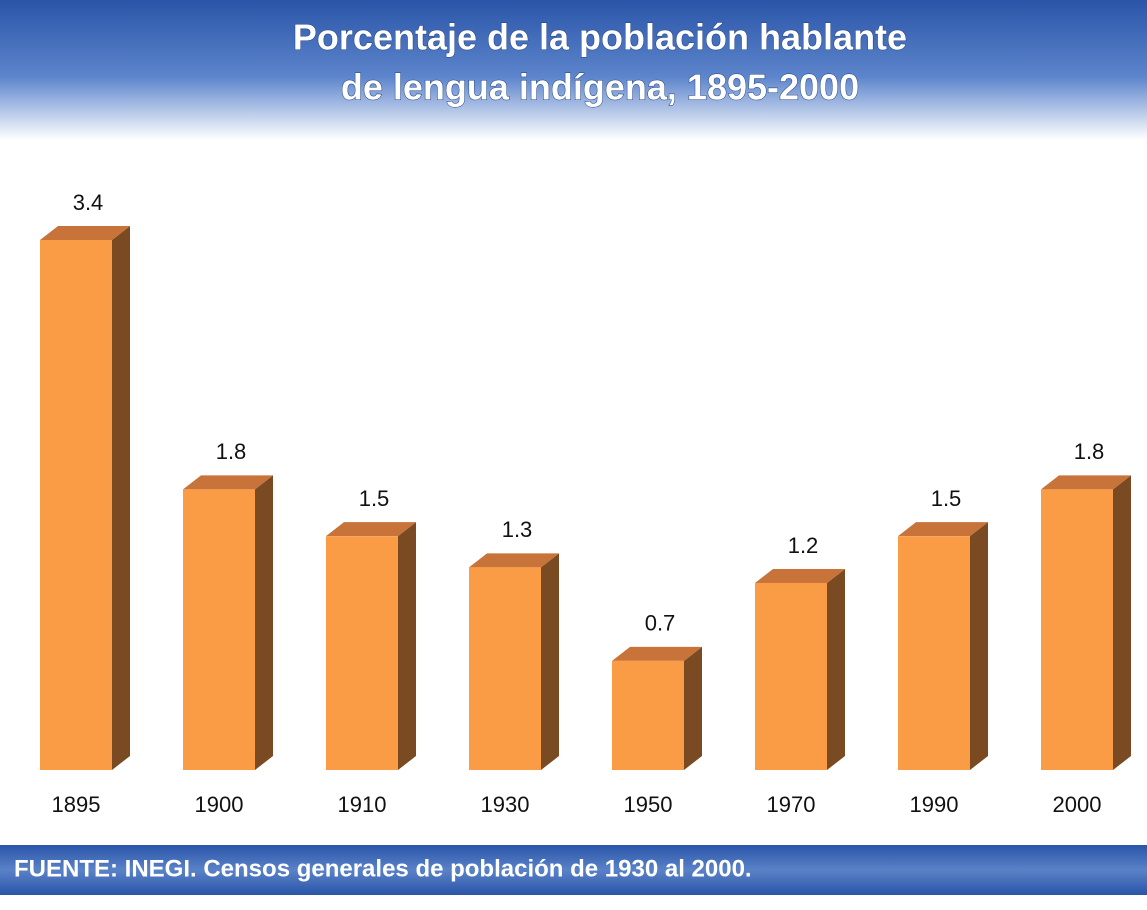 The height and width of the screenshot is (910, 1147). I want to click on x-tick-label: 1895, so click(76, 804).